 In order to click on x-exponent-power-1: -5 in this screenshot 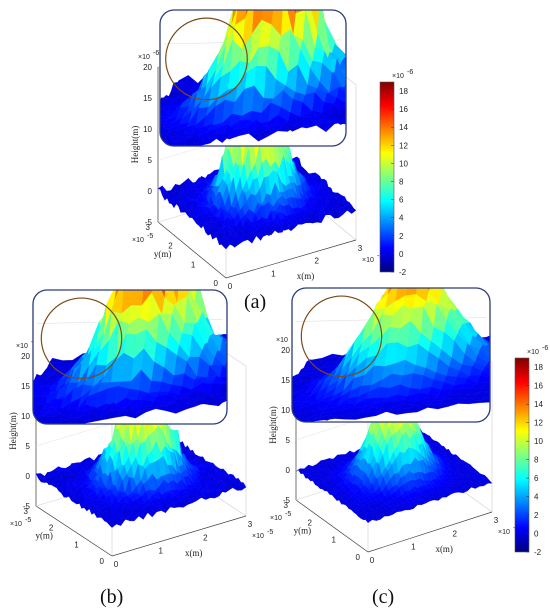, I will do `click(270, 532)`.